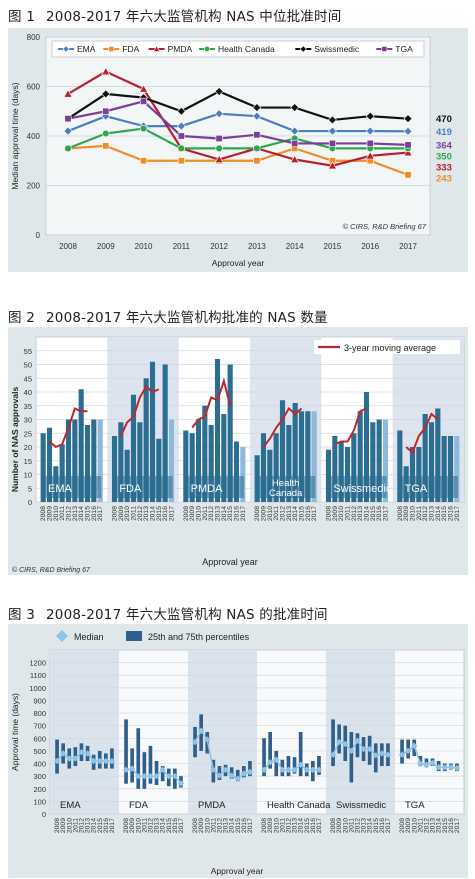  Describe the element at coordinates (28, 406) in the screenshot. I see `y-tick-label: 35` at that location.